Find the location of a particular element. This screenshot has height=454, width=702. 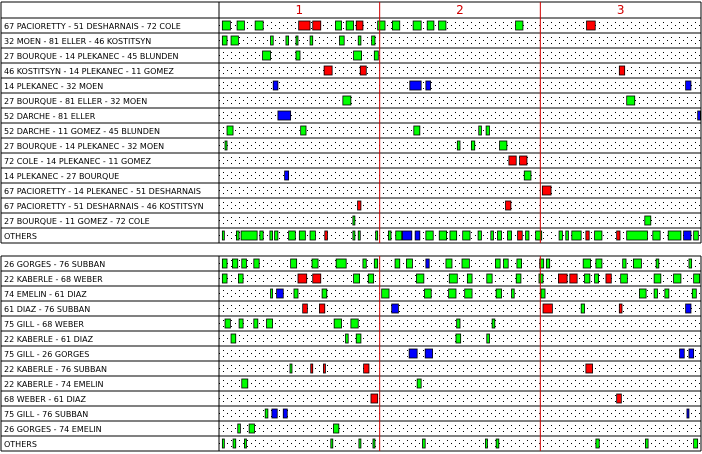

row-label: 27 BOURQUE - 14 PLEKANEC - 32 MOEN is located at coordinates (84, 146).